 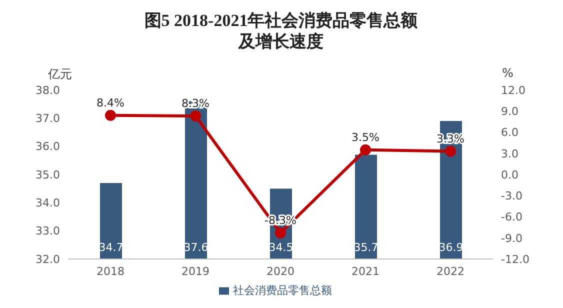 What do you see at coordinates (450, 271) in the screenshot?
I see `x-tick-label: 2022` at bounding box center [450, 271].